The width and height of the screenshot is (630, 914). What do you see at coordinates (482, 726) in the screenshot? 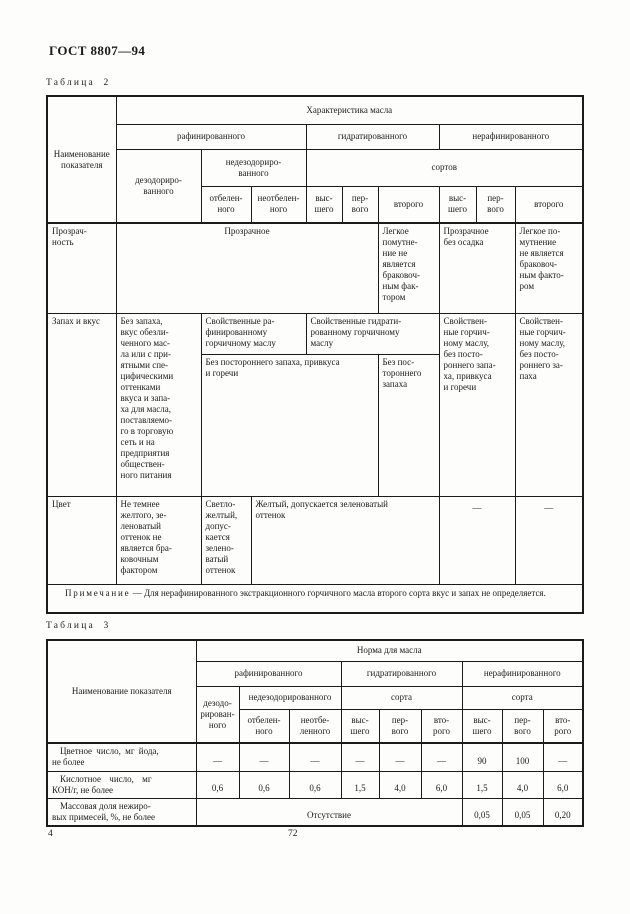
I see `t3-header-unrefined-highest: выс- шего` at bounding box center [482, 726].